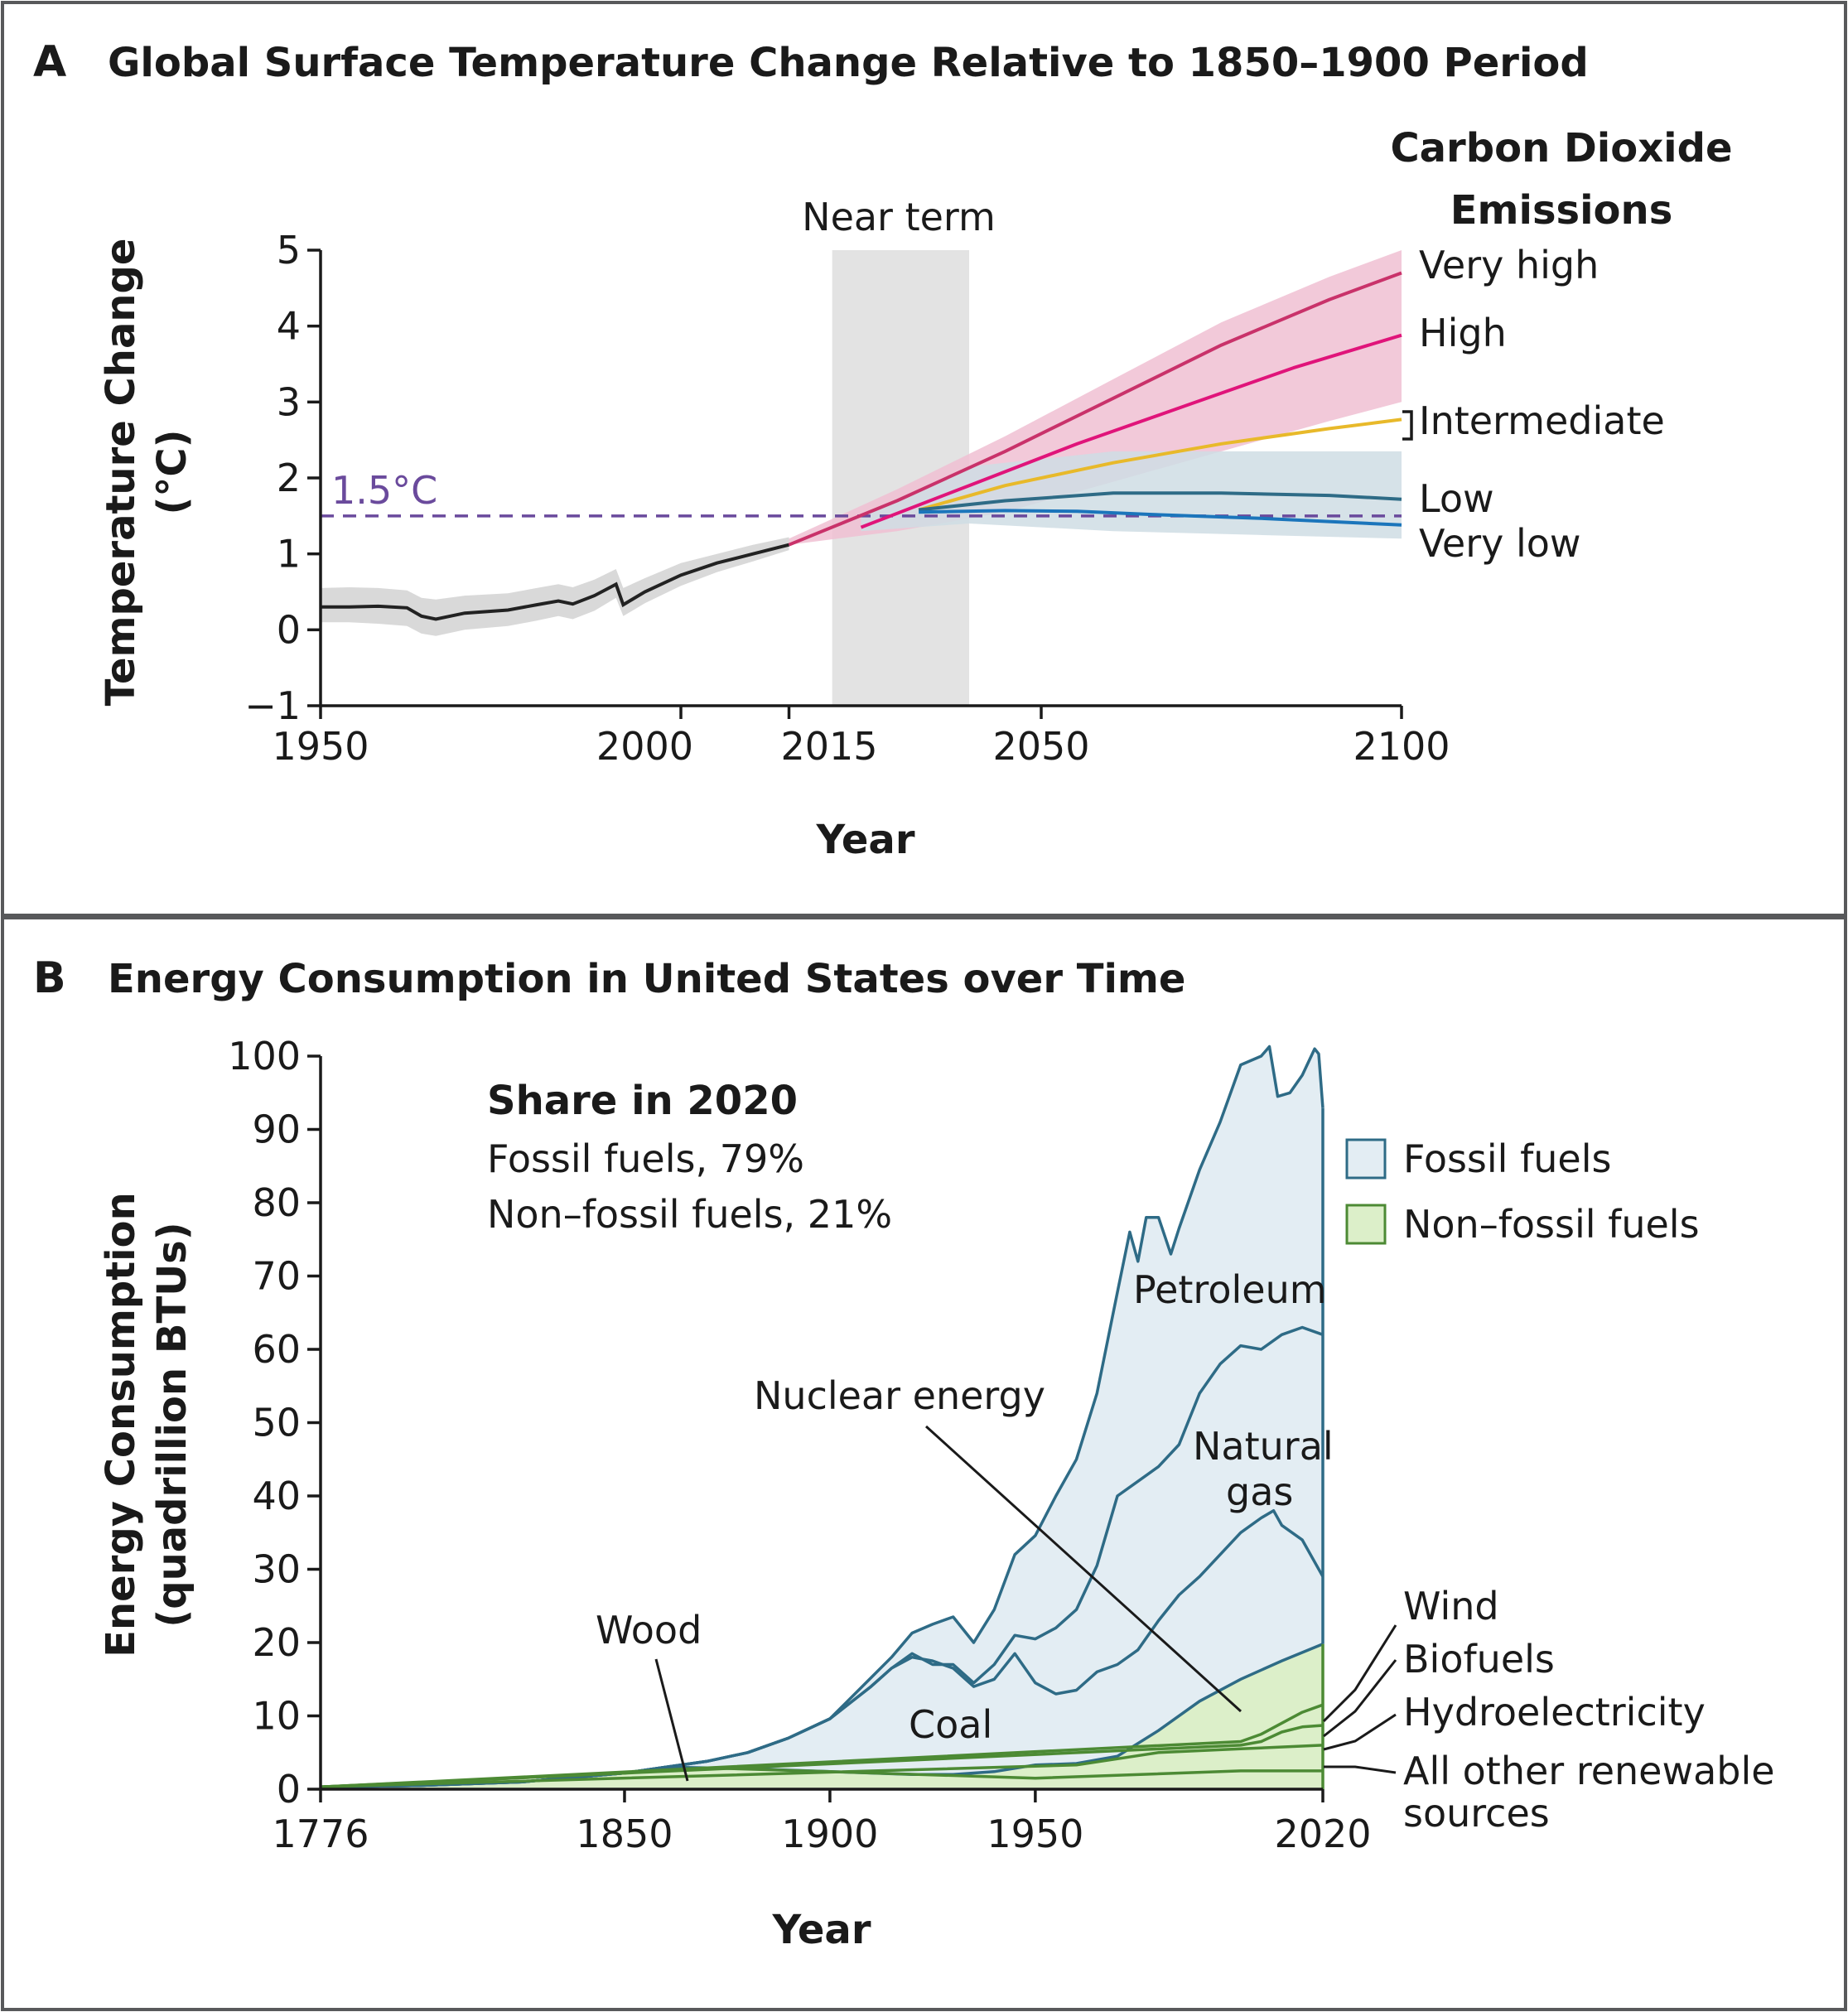  I want to click on layer-line-all-other-renewable-sources, so click(821, 1778).